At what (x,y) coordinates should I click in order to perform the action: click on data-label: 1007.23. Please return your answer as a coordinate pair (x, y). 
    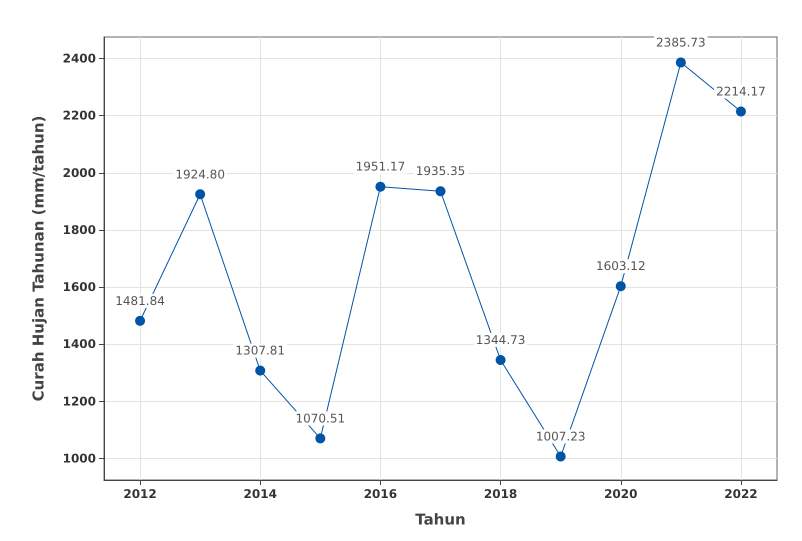
    Looking at the image, I should click on (561, 437).